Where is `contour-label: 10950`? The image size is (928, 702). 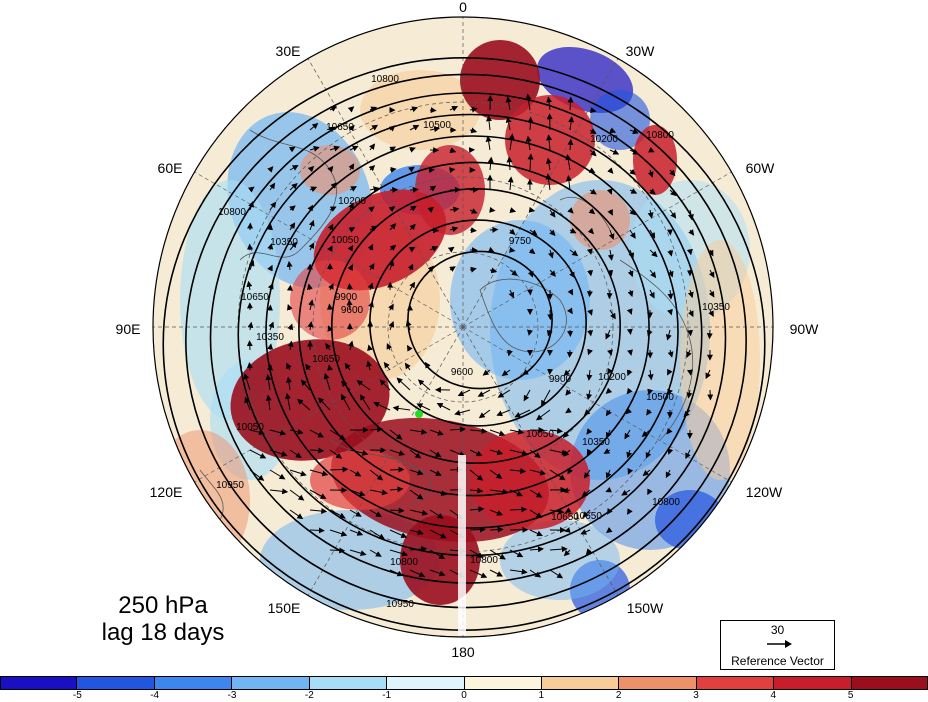 contour-label: 10950 is located at coordinates (230, 485).